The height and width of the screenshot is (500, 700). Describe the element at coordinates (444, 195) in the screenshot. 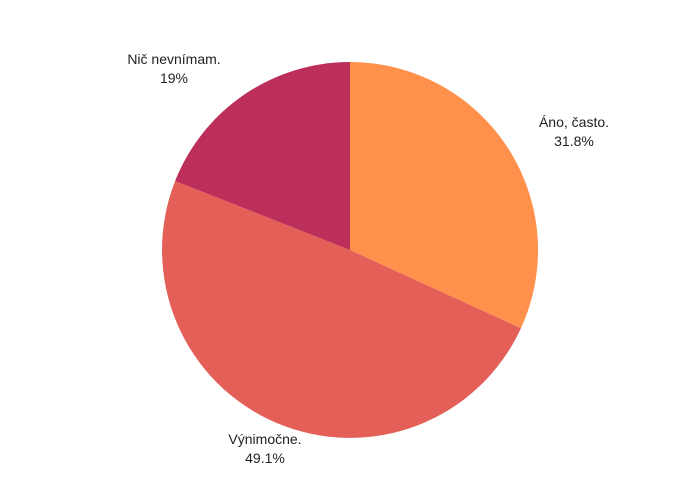

I see `pie-slice-ano-casto` at that location.